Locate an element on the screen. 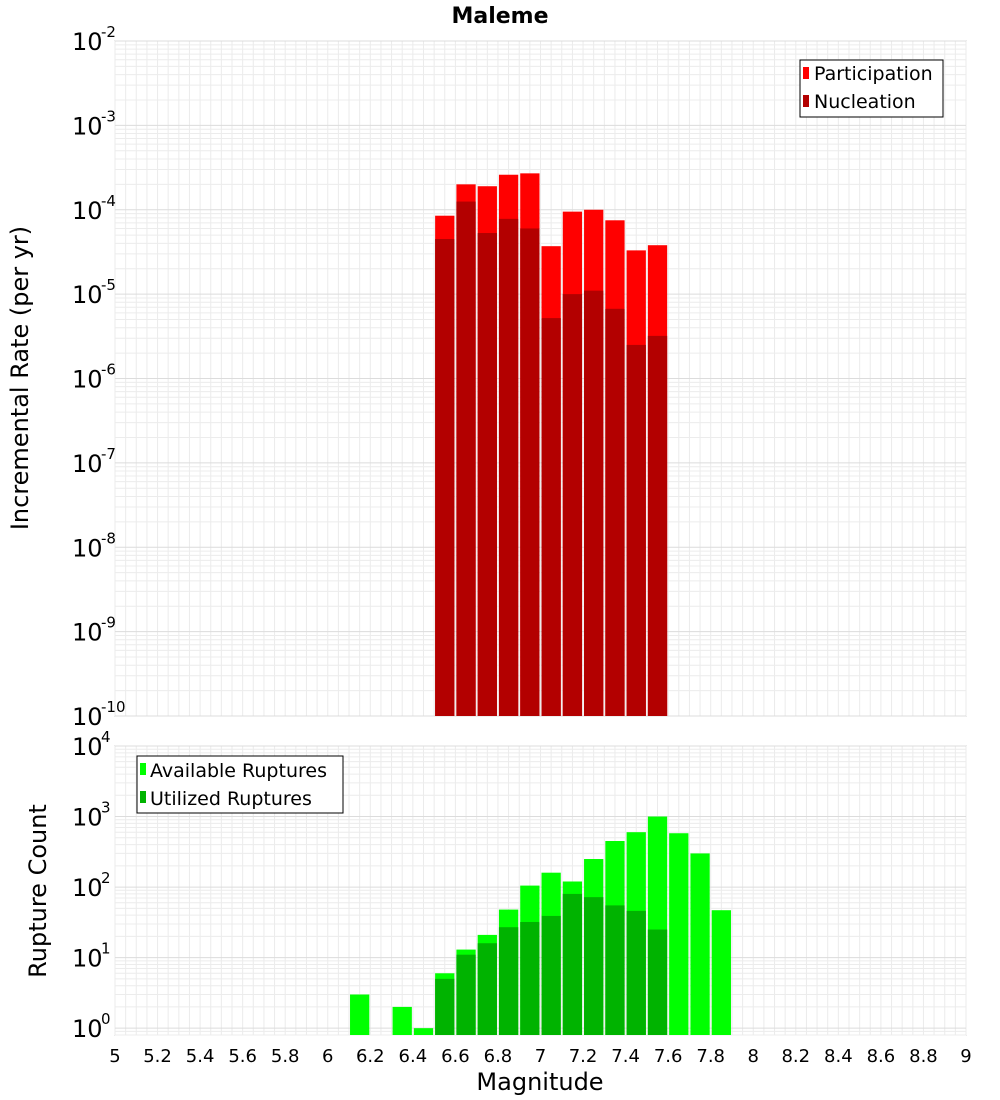 The width and height of the screenshot is (1000, 1100). x-tick-label: 5.4 is located at coordinates (200, 1056).